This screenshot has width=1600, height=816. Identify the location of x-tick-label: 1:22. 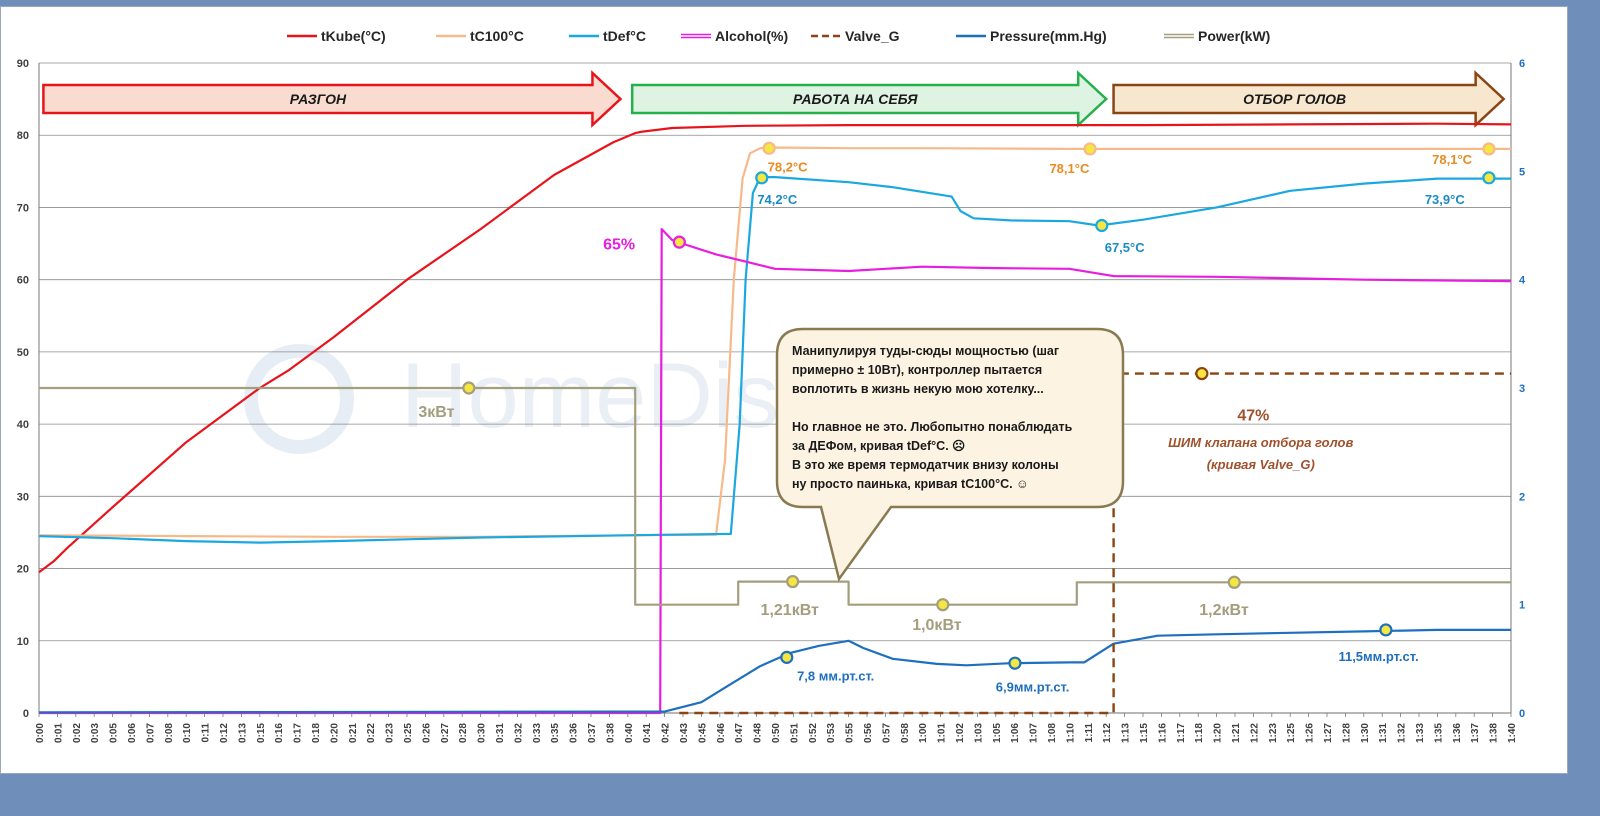
(1254, 733).